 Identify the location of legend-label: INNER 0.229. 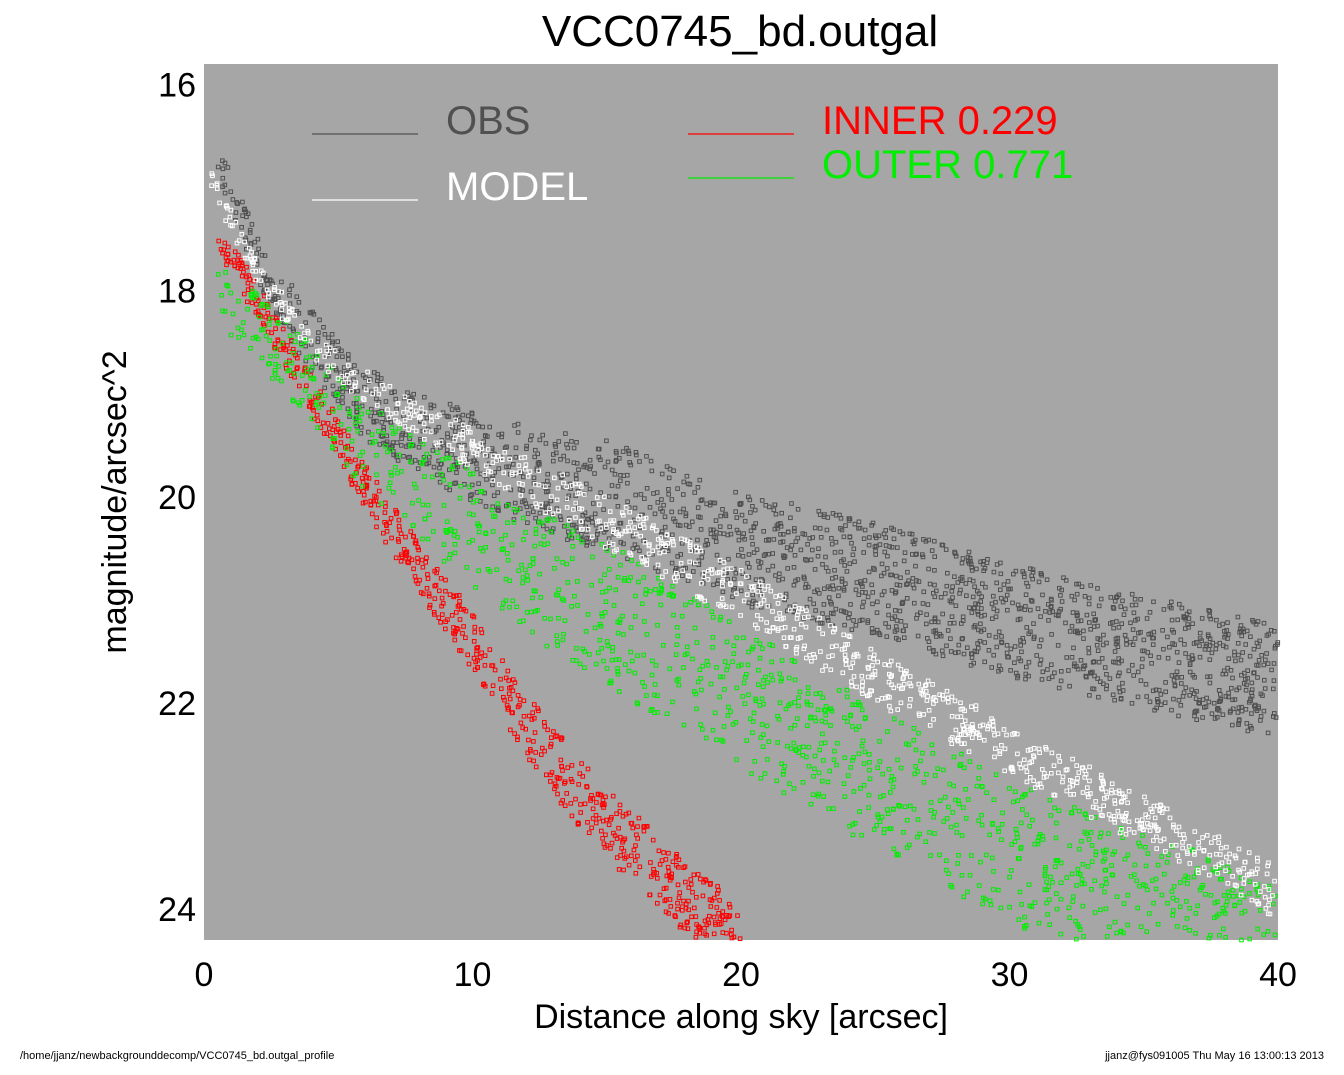
(940, 121).